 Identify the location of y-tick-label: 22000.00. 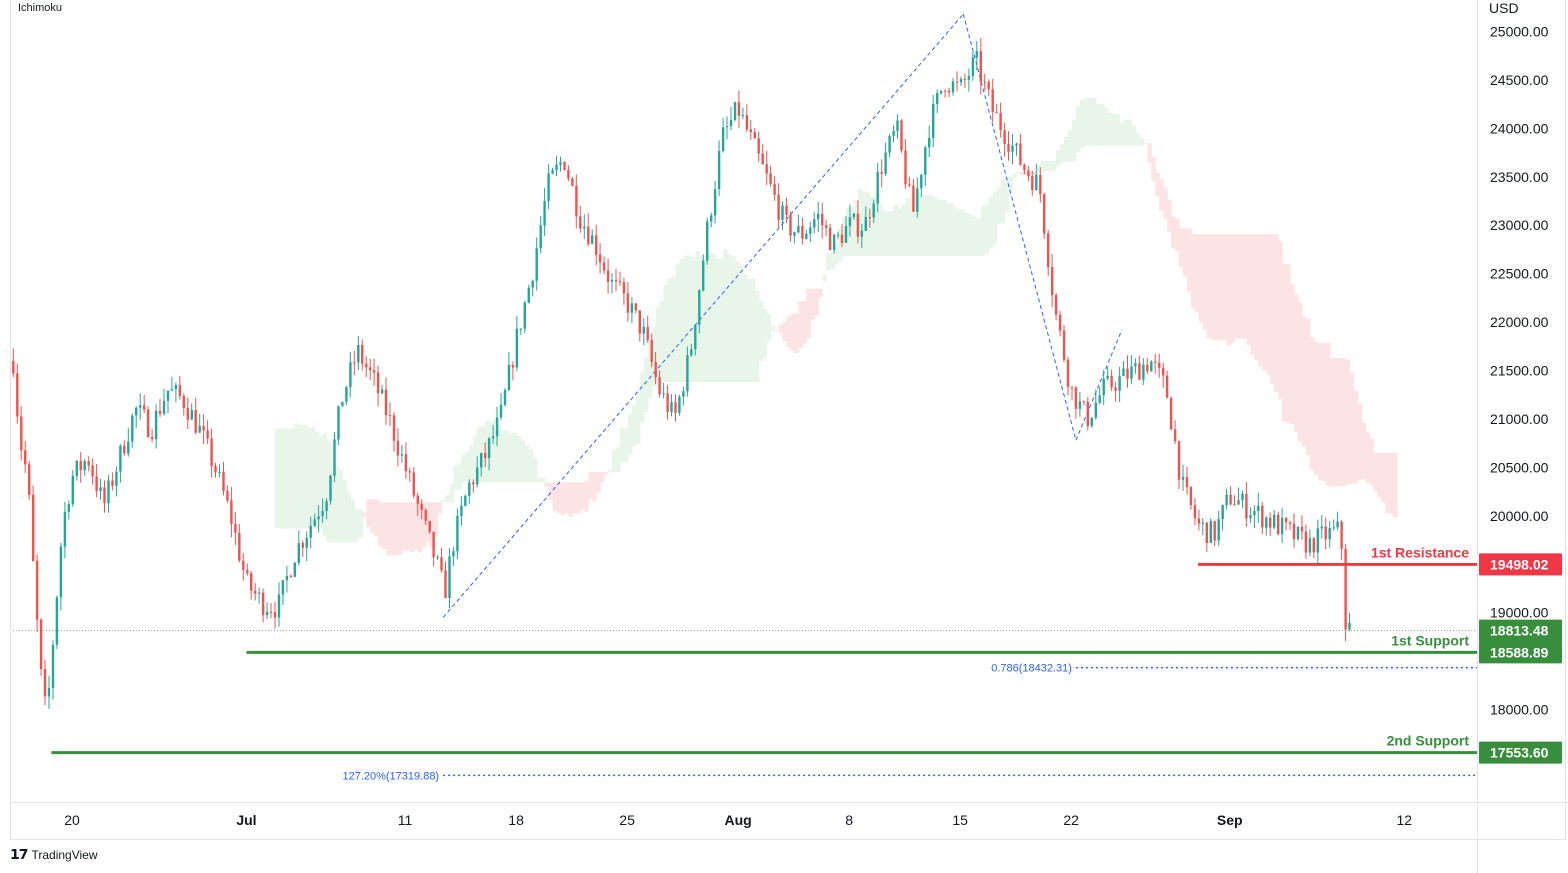
(1519, 322).